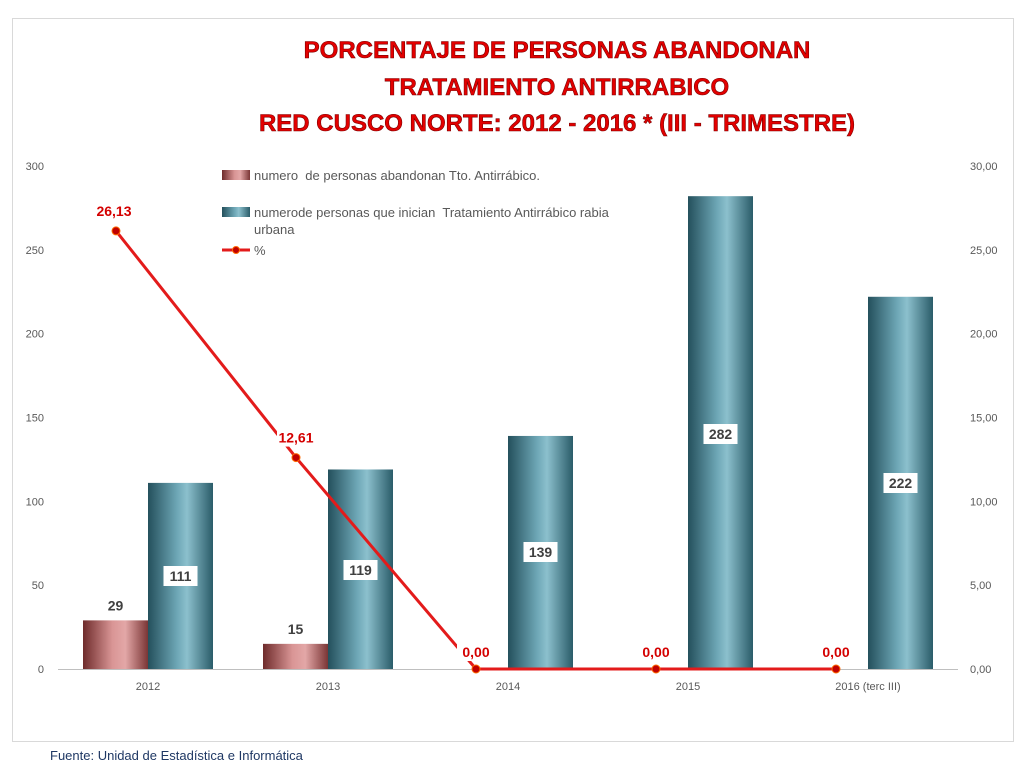 The image size is (1024, 768). What do you see at coordinates (984, 335) in the screenshot?
I see `y-right-tick-label: 20,00` at bounding box center [984, 335].